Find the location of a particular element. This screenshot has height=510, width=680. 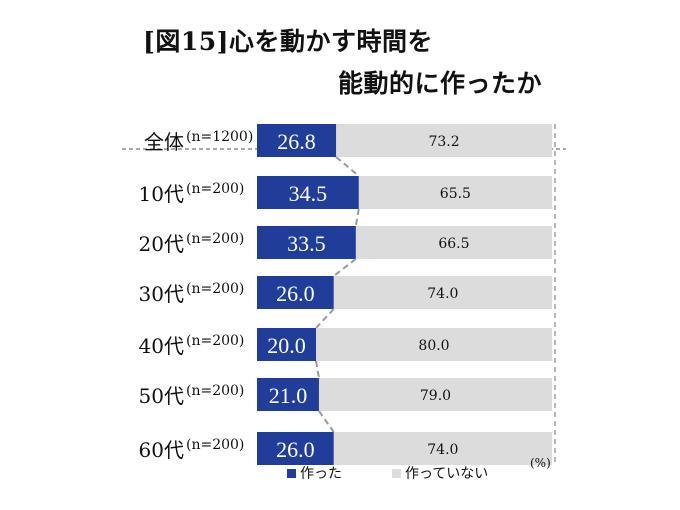

category-label: 全体 is located at coordinates (164, 142).